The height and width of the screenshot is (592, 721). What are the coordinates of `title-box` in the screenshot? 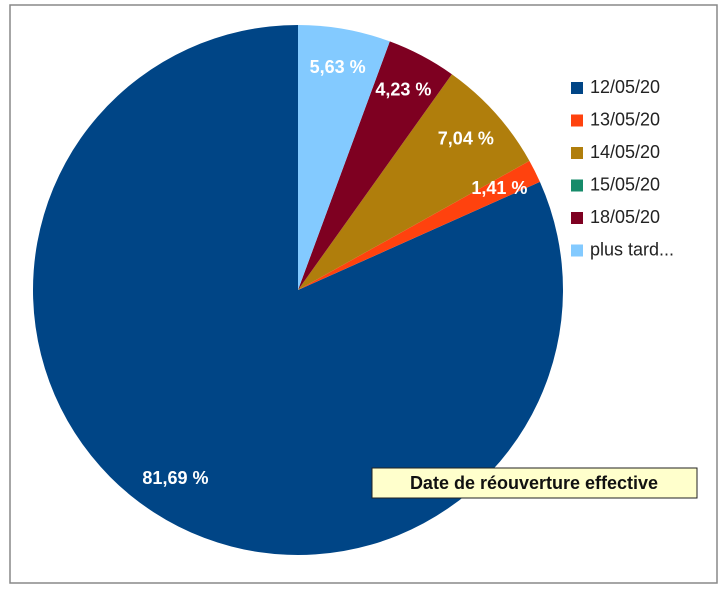 It's located at (534, 483).